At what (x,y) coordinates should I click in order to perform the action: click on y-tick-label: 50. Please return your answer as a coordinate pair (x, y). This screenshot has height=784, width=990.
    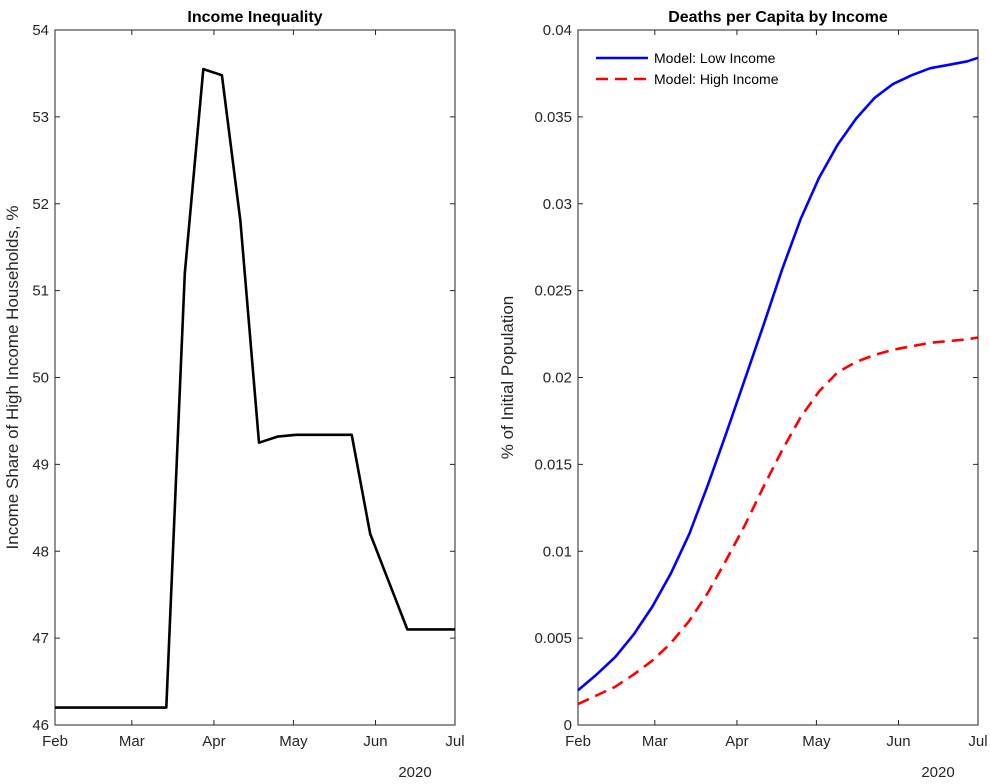
    Looking at the image, I should click on (40, 378).